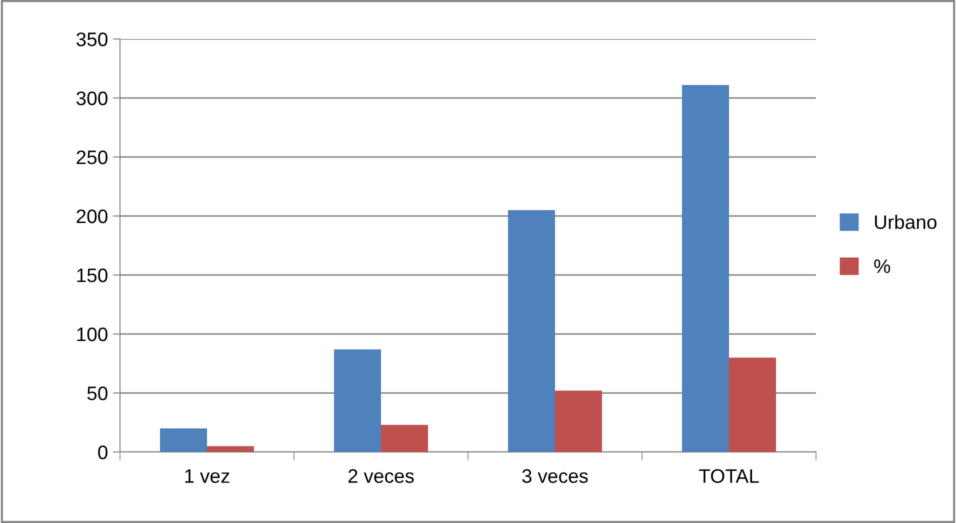 This screenshot has width=956, height=523. I want to click on legend-label: Urbano, so click(905, 222).